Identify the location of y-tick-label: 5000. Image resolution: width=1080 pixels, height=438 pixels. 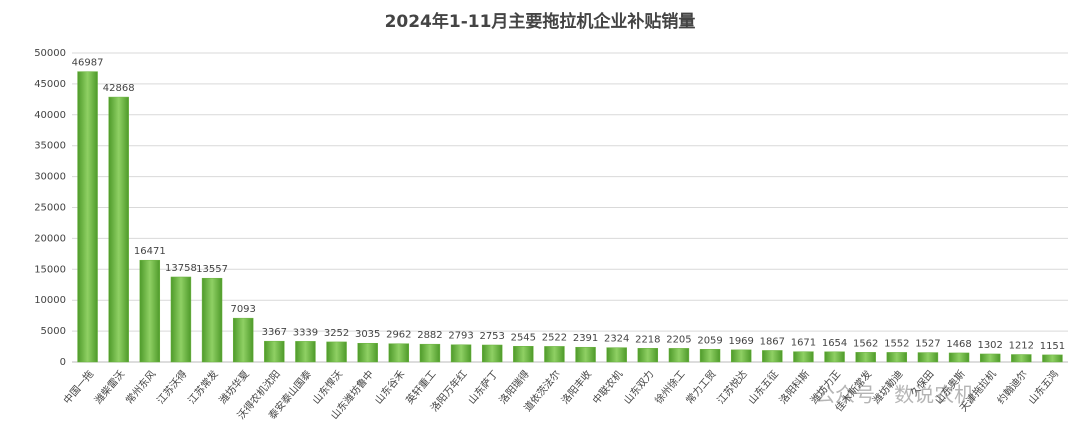
(53, 331).